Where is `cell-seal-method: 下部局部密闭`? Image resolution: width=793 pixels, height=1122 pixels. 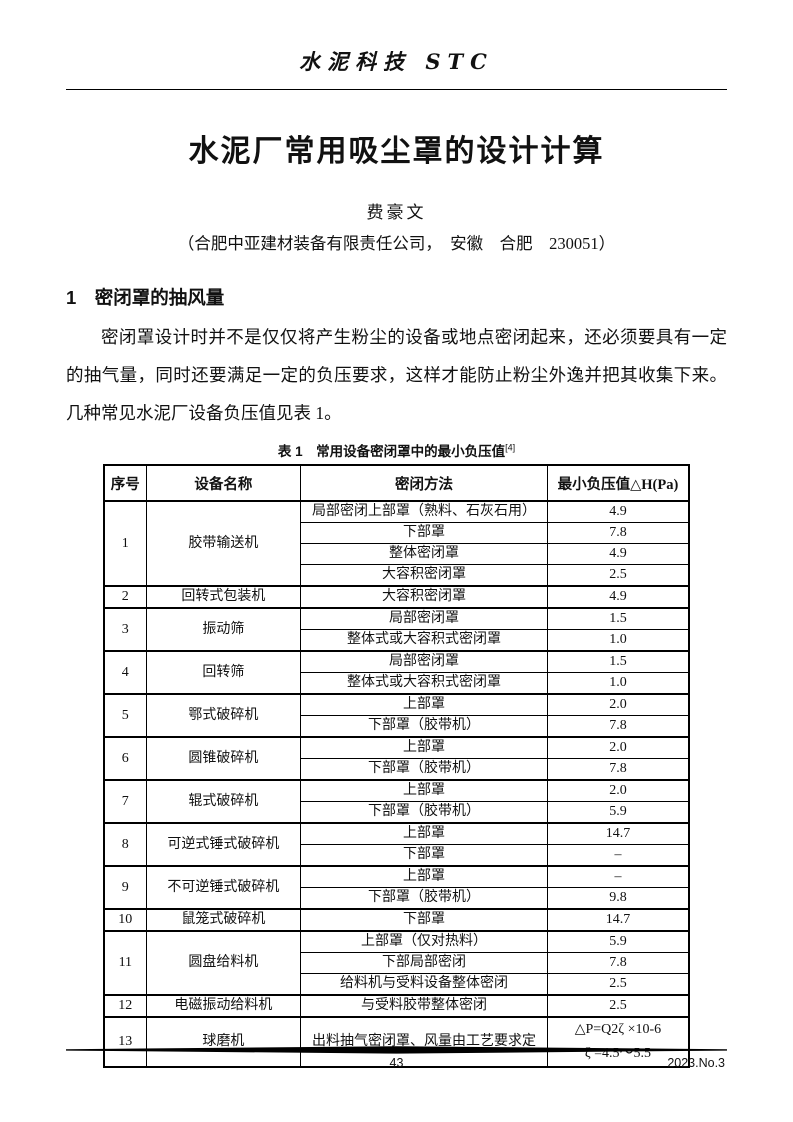
cell-seal-method: 下部局部密闭 is located at coordinates (424, 963).